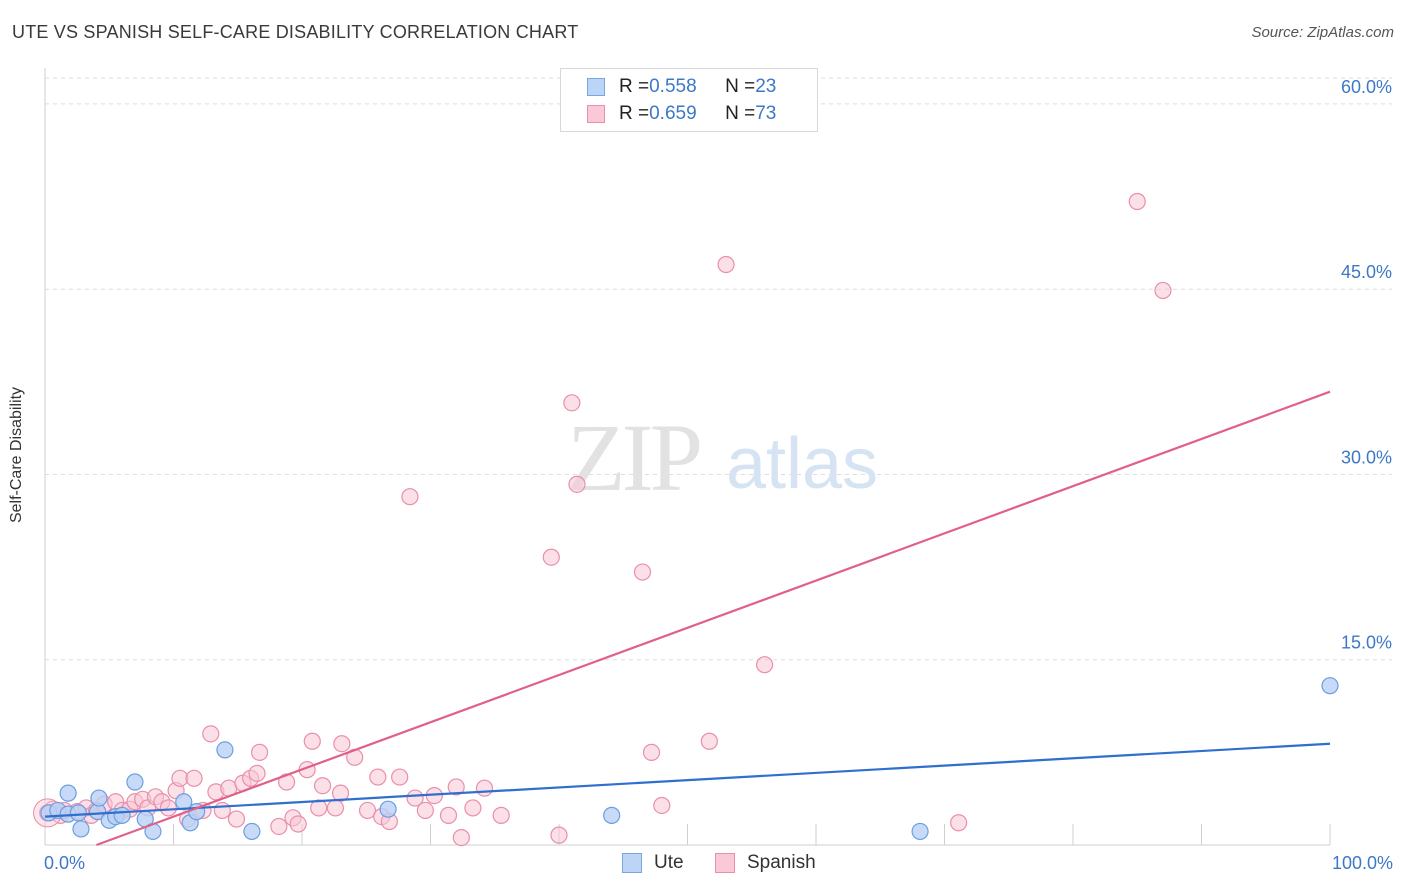 This screenshot has height=892, width=1406. Describe the element at coordinates (16, 455) in the screenshot. I see `y-axis-label: Self-Care Disability` at that location.